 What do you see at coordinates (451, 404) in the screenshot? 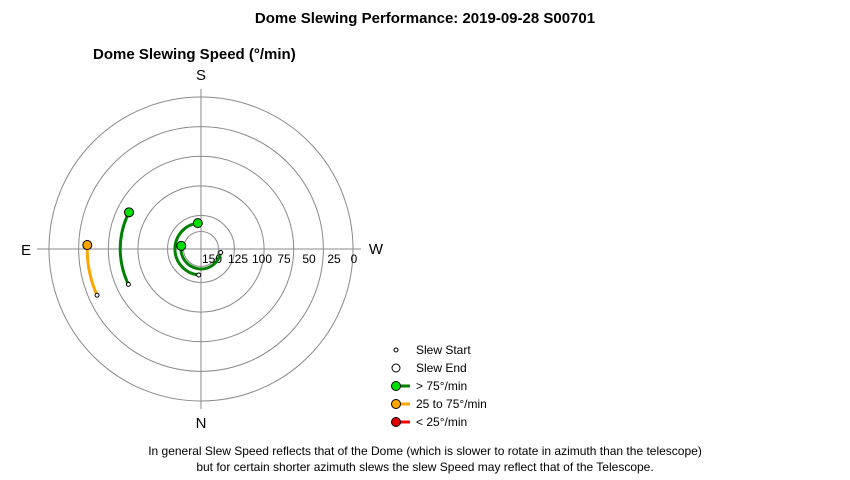
I see `legend-label: 25 to 75°/min` at bounding box center [451, 404].